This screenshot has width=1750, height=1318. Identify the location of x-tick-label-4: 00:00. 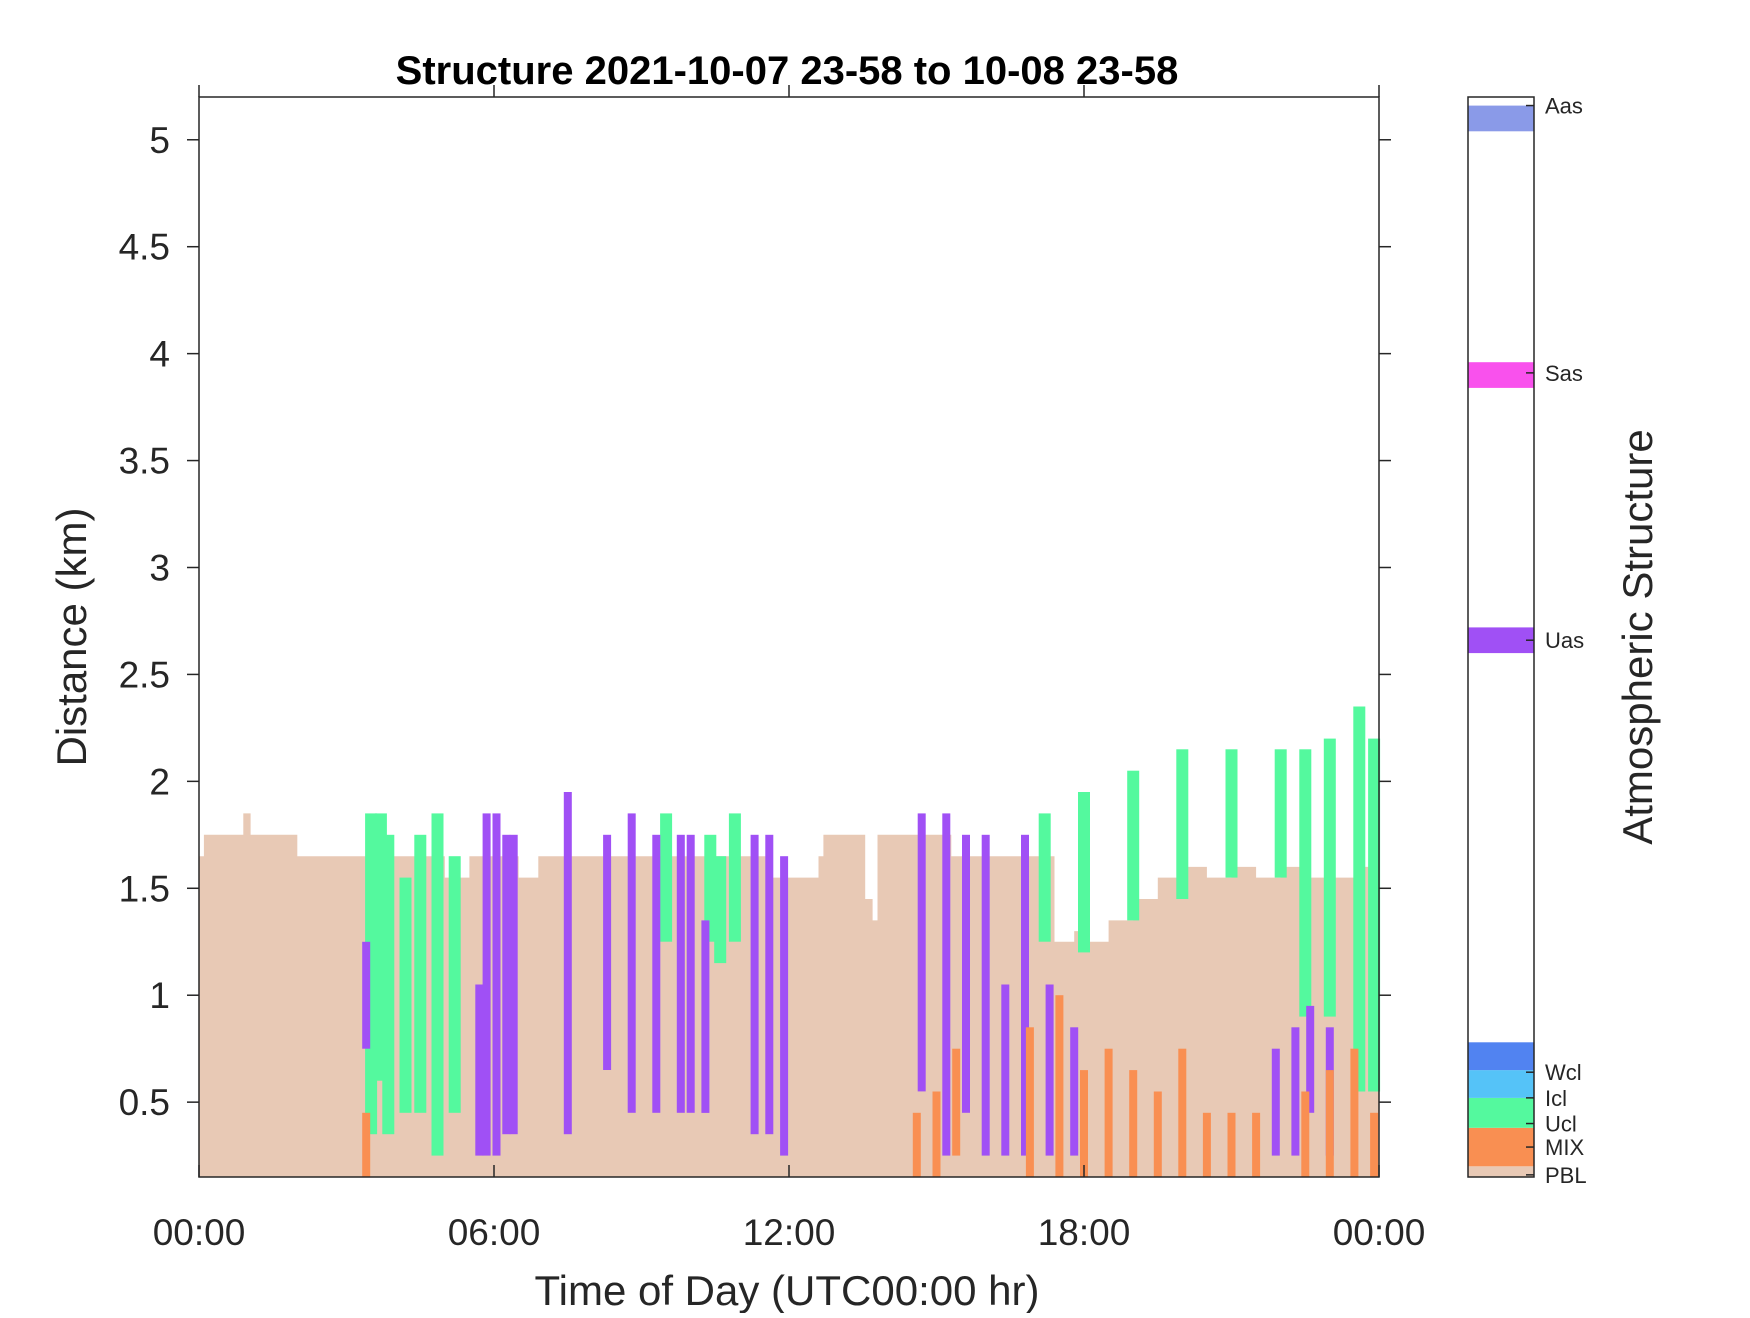
(1379, 1232).